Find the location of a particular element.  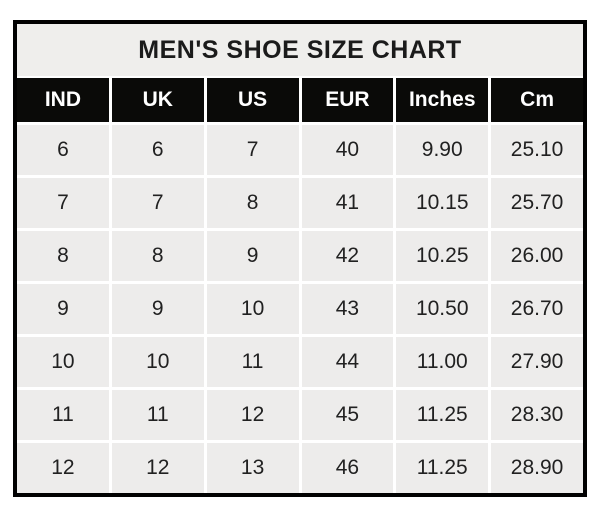

table-cell: 46 is located at coordinates (347, 468).